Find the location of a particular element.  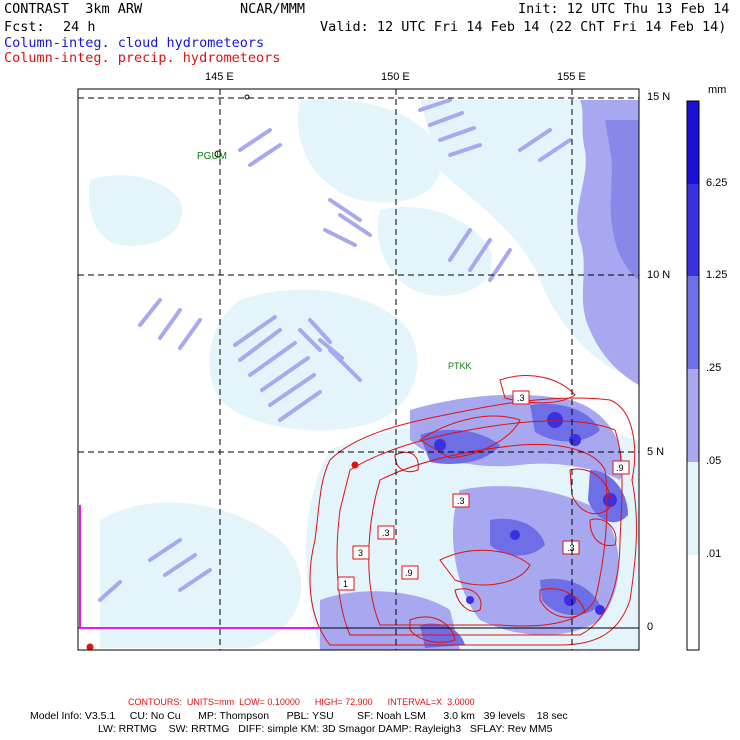

init-time: Init: 12 UTC Thu 13 Feb 14 is located at coordinates (624, 9).